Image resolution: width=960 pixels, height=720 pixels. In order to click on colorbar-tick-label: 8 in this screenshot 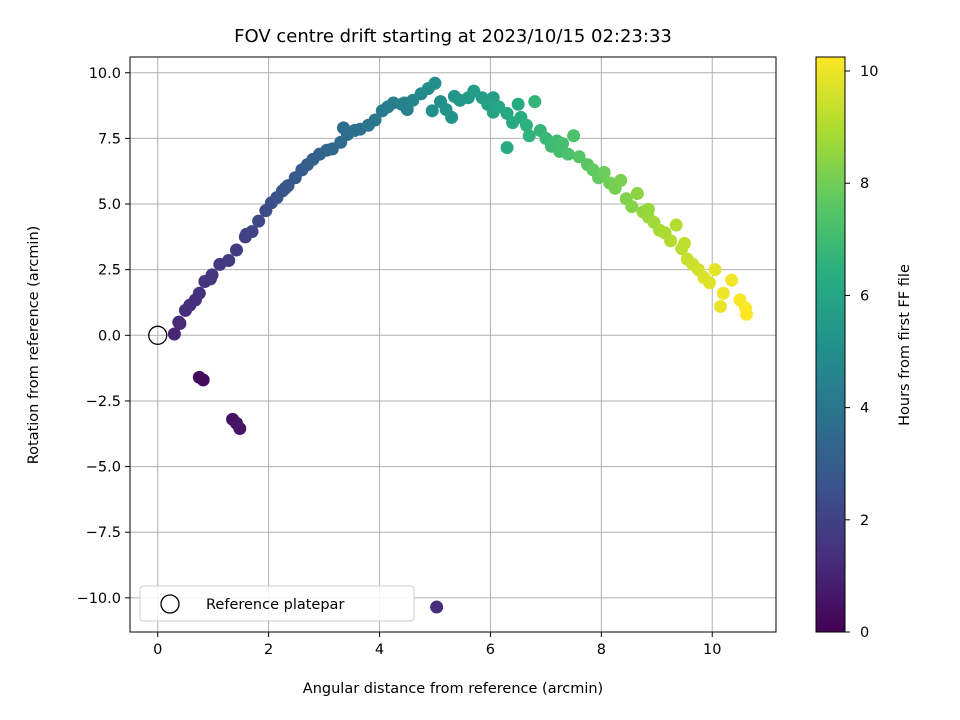, I will do `click(864, 184)`.